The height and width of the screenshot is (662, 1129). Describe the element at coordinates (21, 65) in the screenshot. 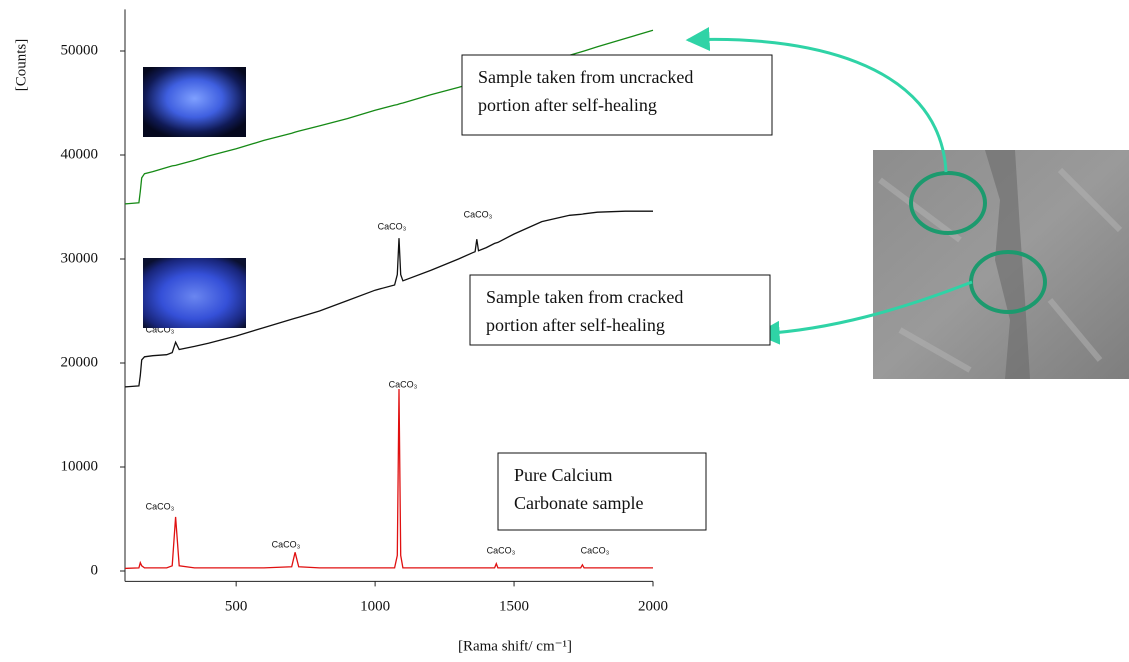

I see `y-axis-label: [Counts]` at that location.